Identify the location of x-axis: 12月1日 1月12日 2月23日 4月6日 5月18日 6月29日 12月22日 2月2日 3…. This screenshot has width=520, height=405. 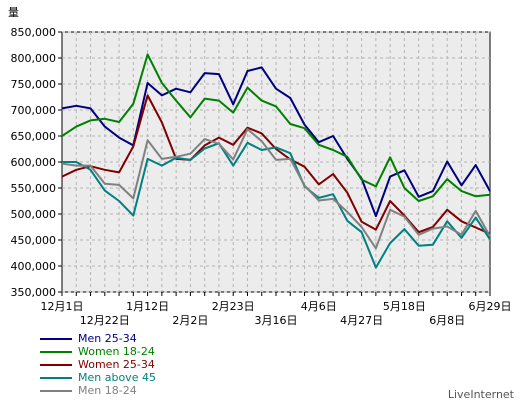
(276, 309).